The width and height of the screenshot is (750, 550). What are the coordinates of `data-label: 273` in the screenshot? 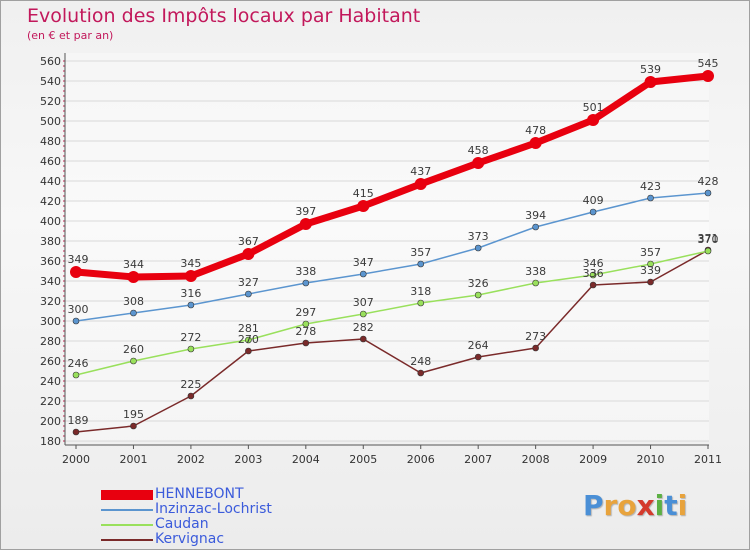 It's located at (535, 336).